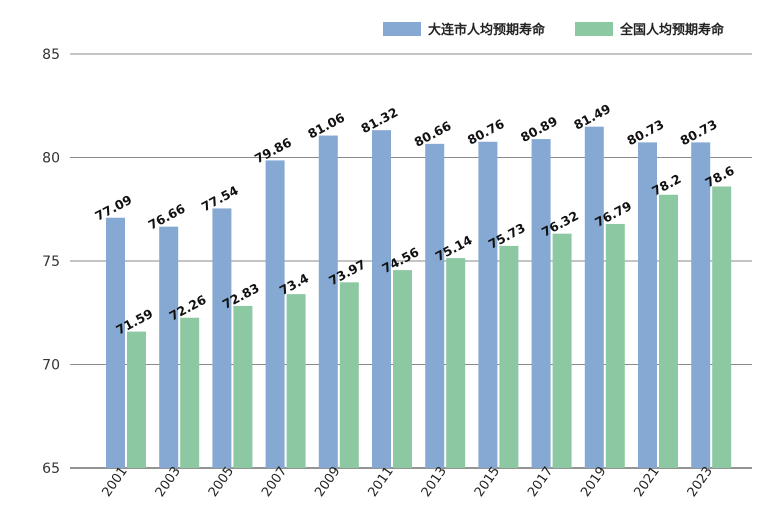  Describe the element at coordinates (487, 30) in the screenshot. I see `legend-label-series-1: 大连市人均预期寿命` at that location.